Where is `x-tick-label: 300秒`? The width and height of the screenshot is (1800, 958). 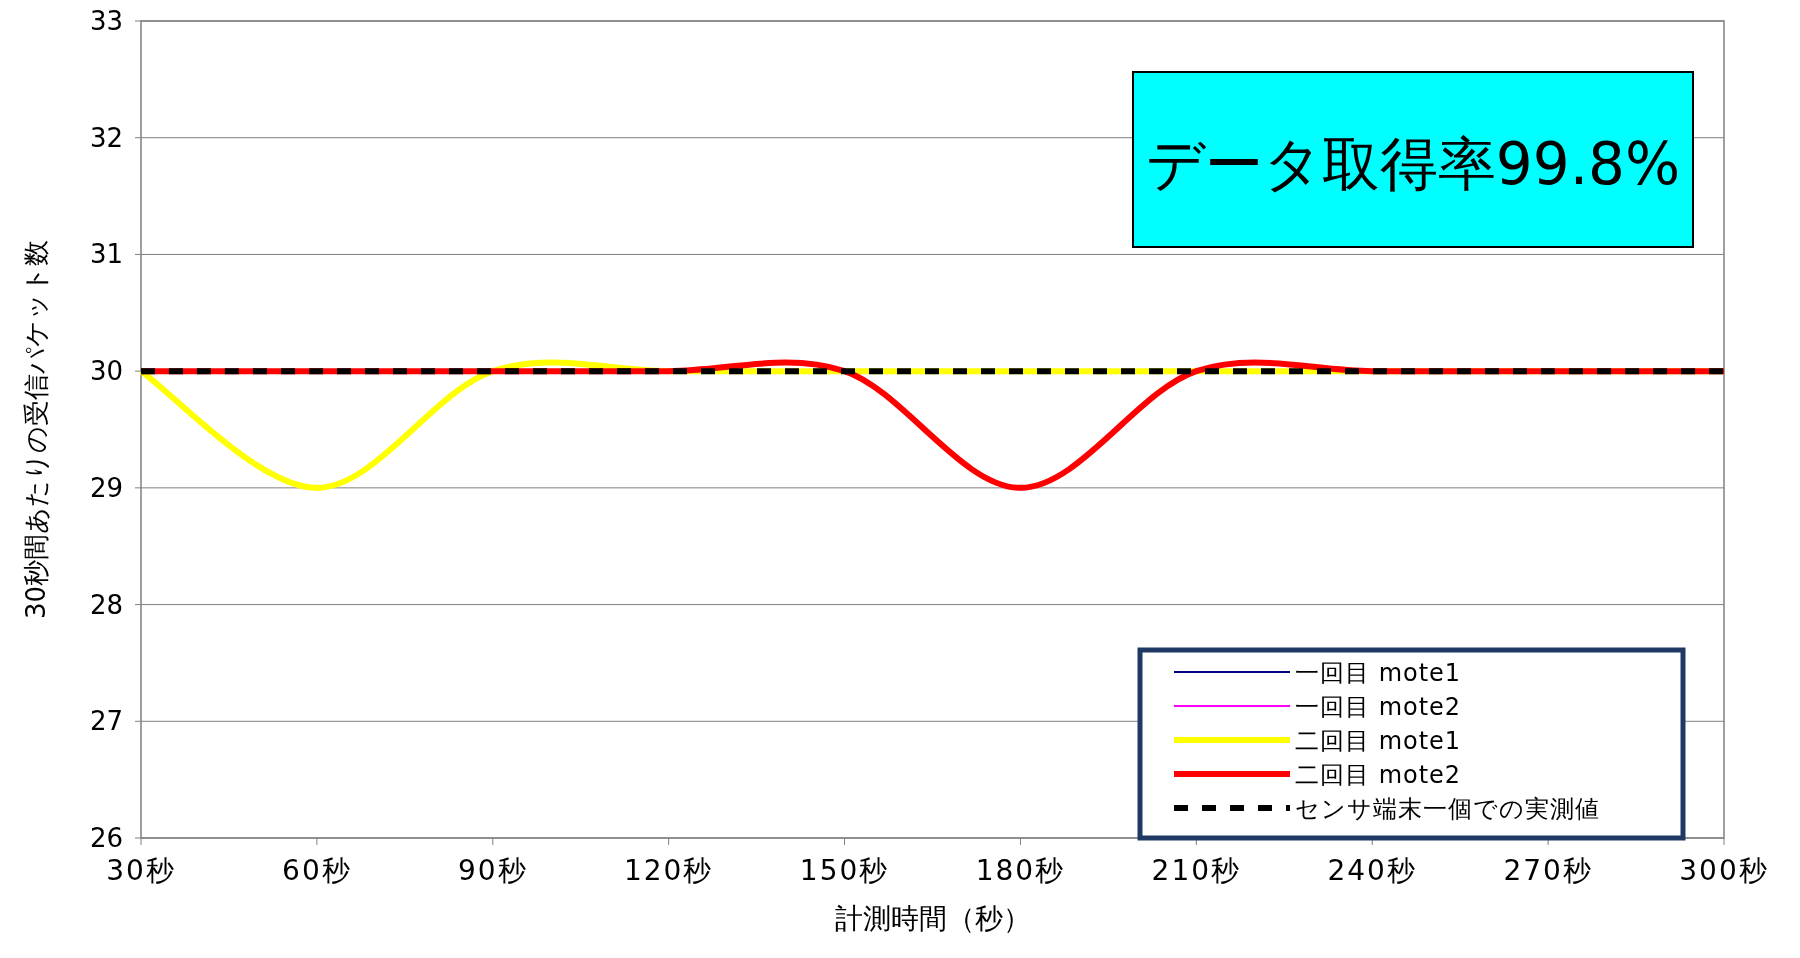
x-tick-label: 300秒 is located at coordinates (1724, 870).